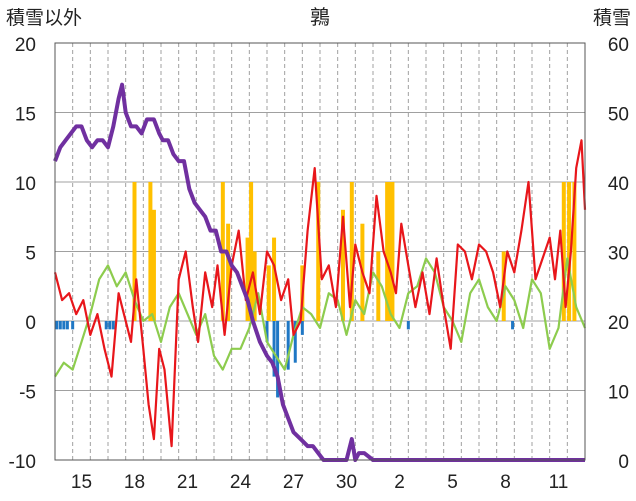 The image size is (636, 501). I want to click on y-tick-label-left: 5, so click(30, 254).